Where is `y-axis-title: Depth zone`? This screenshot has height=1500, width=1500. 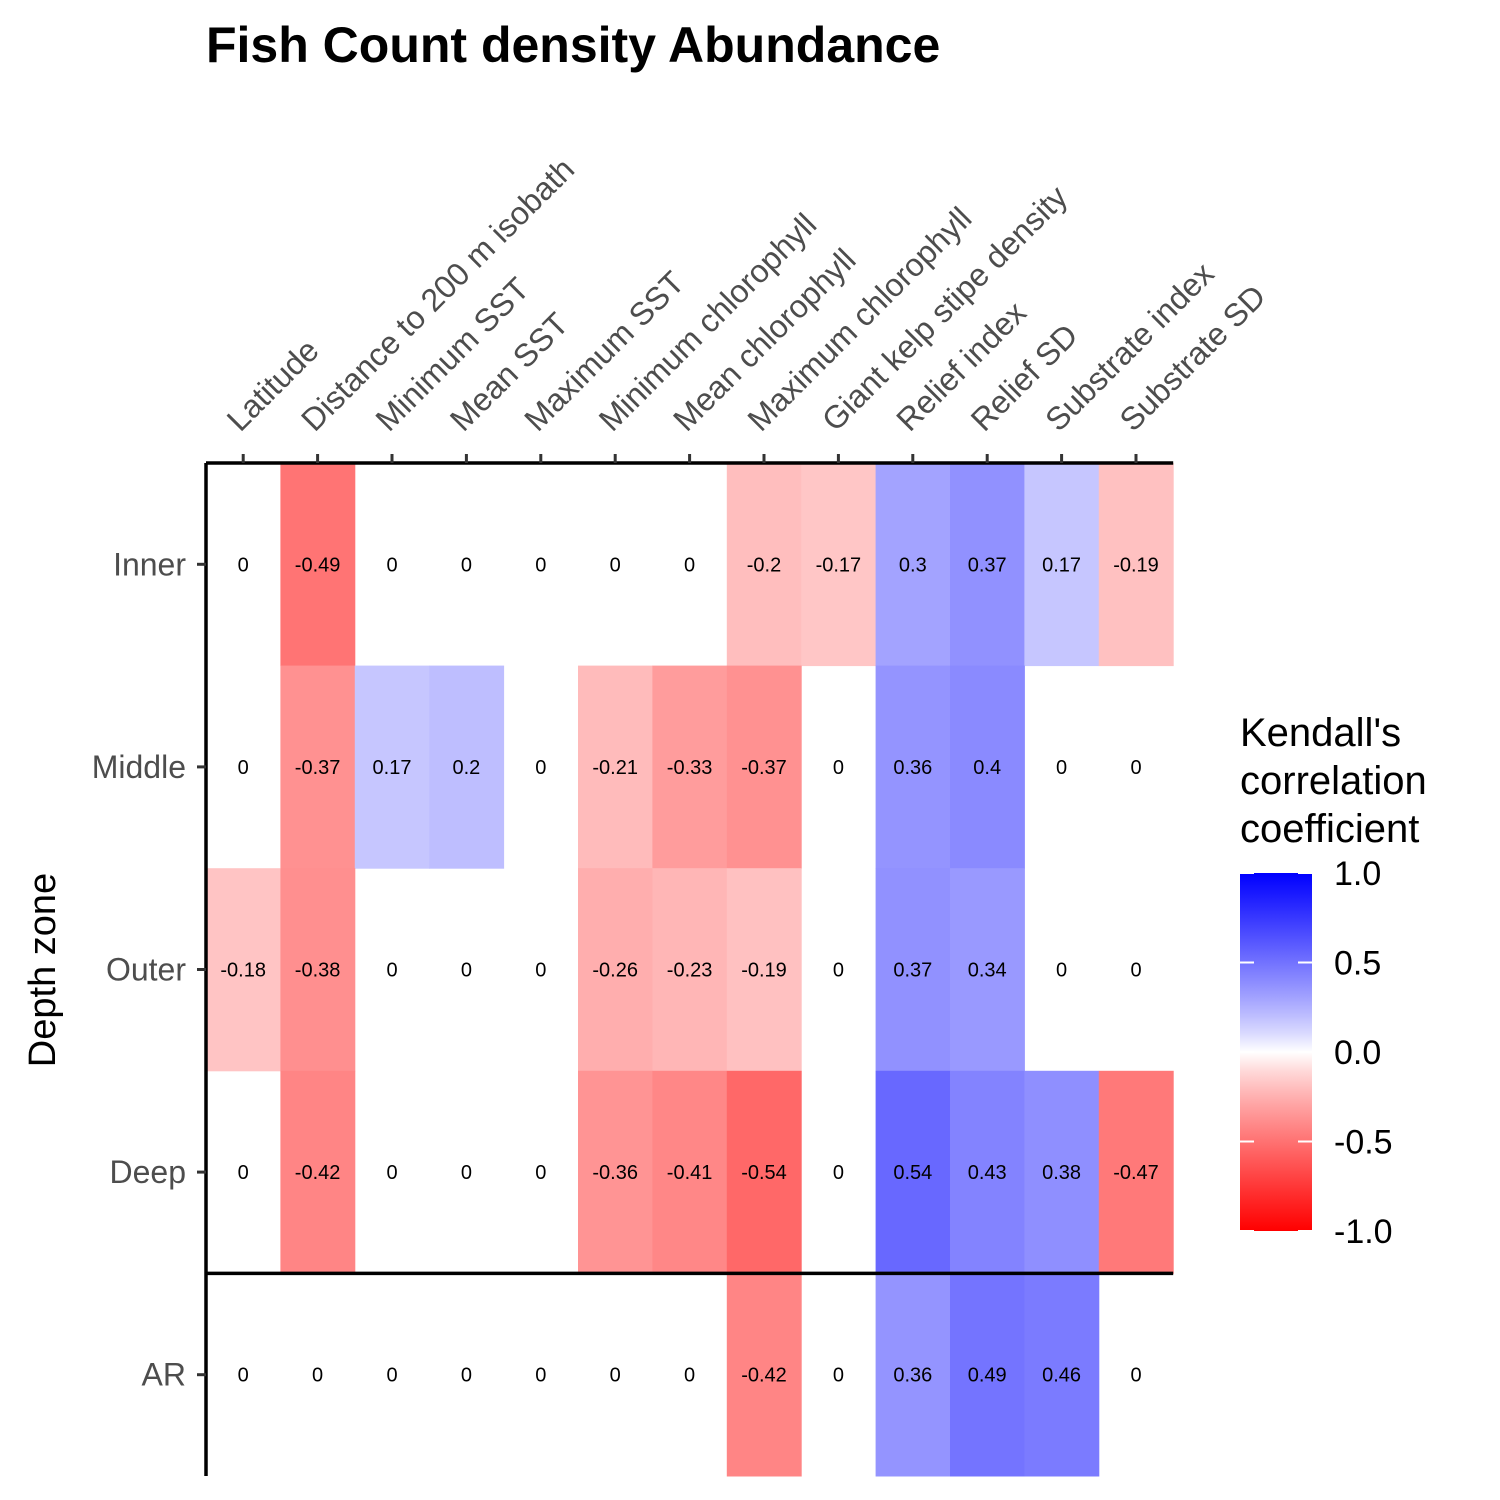
y-axis-title: Depth zone is located at coordinates (43, 970).